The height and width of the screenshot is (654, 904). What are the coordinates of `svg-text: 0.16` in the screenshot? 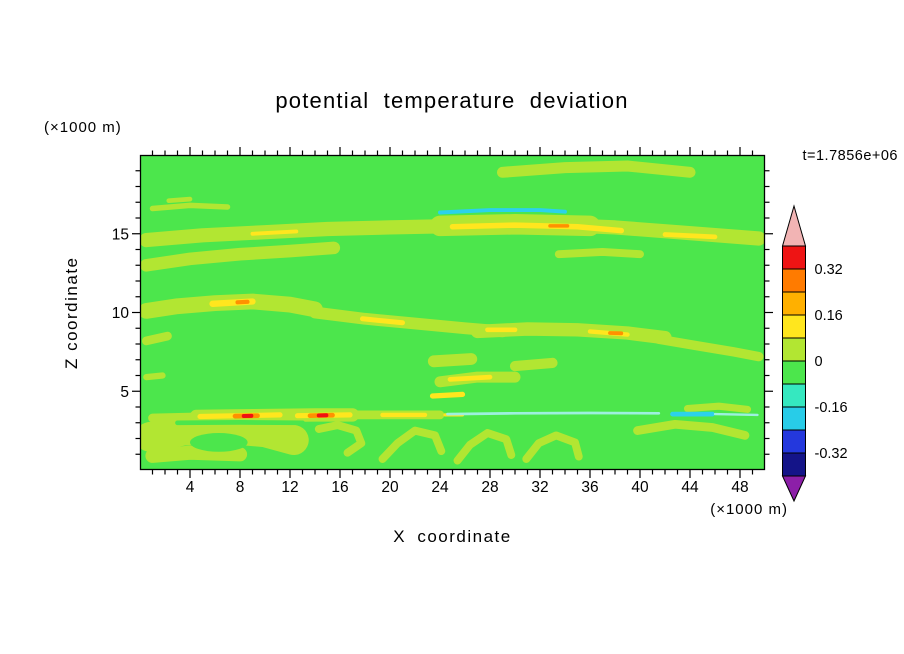 It's located at (829, 316).